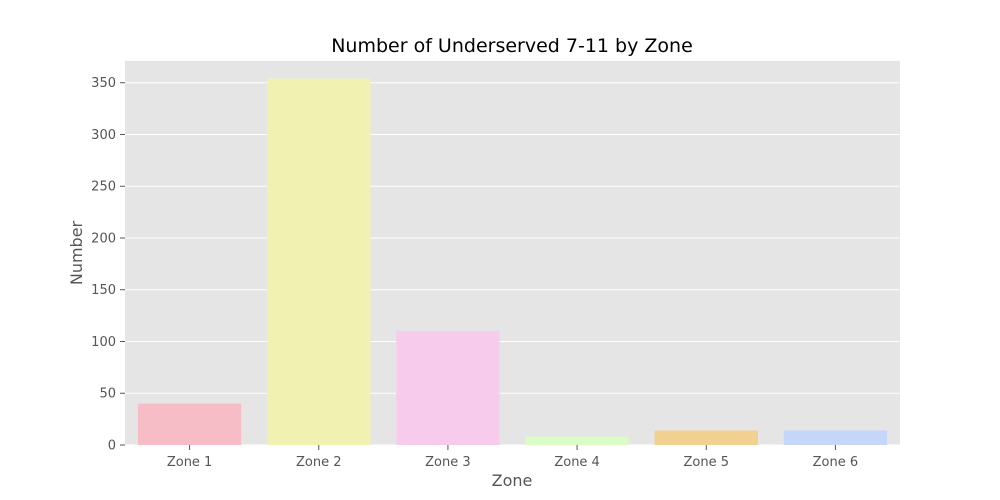 The height and width of the screenshot is (500, 1000). Describe the element at coordinates (103, 135) in the screenshot. I see `y-tick-label: 300` at that location.